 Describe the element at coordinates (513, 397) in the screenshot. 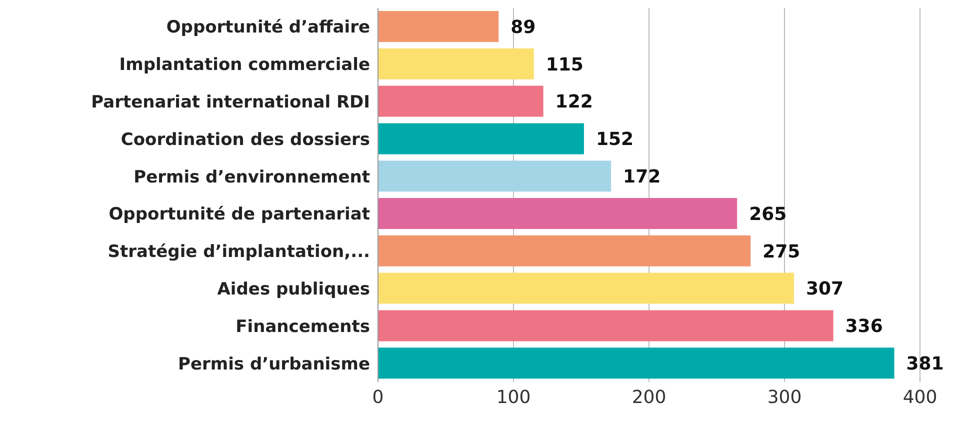

I see `x-tick-label: 100` at that location.